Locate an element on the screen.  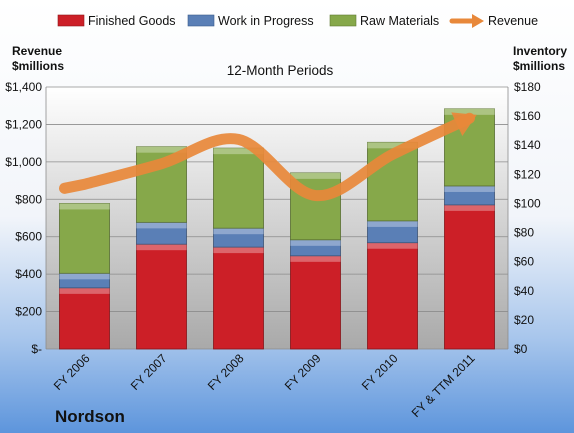
right-tick-label: $60 is located at coordinates (524, 262).